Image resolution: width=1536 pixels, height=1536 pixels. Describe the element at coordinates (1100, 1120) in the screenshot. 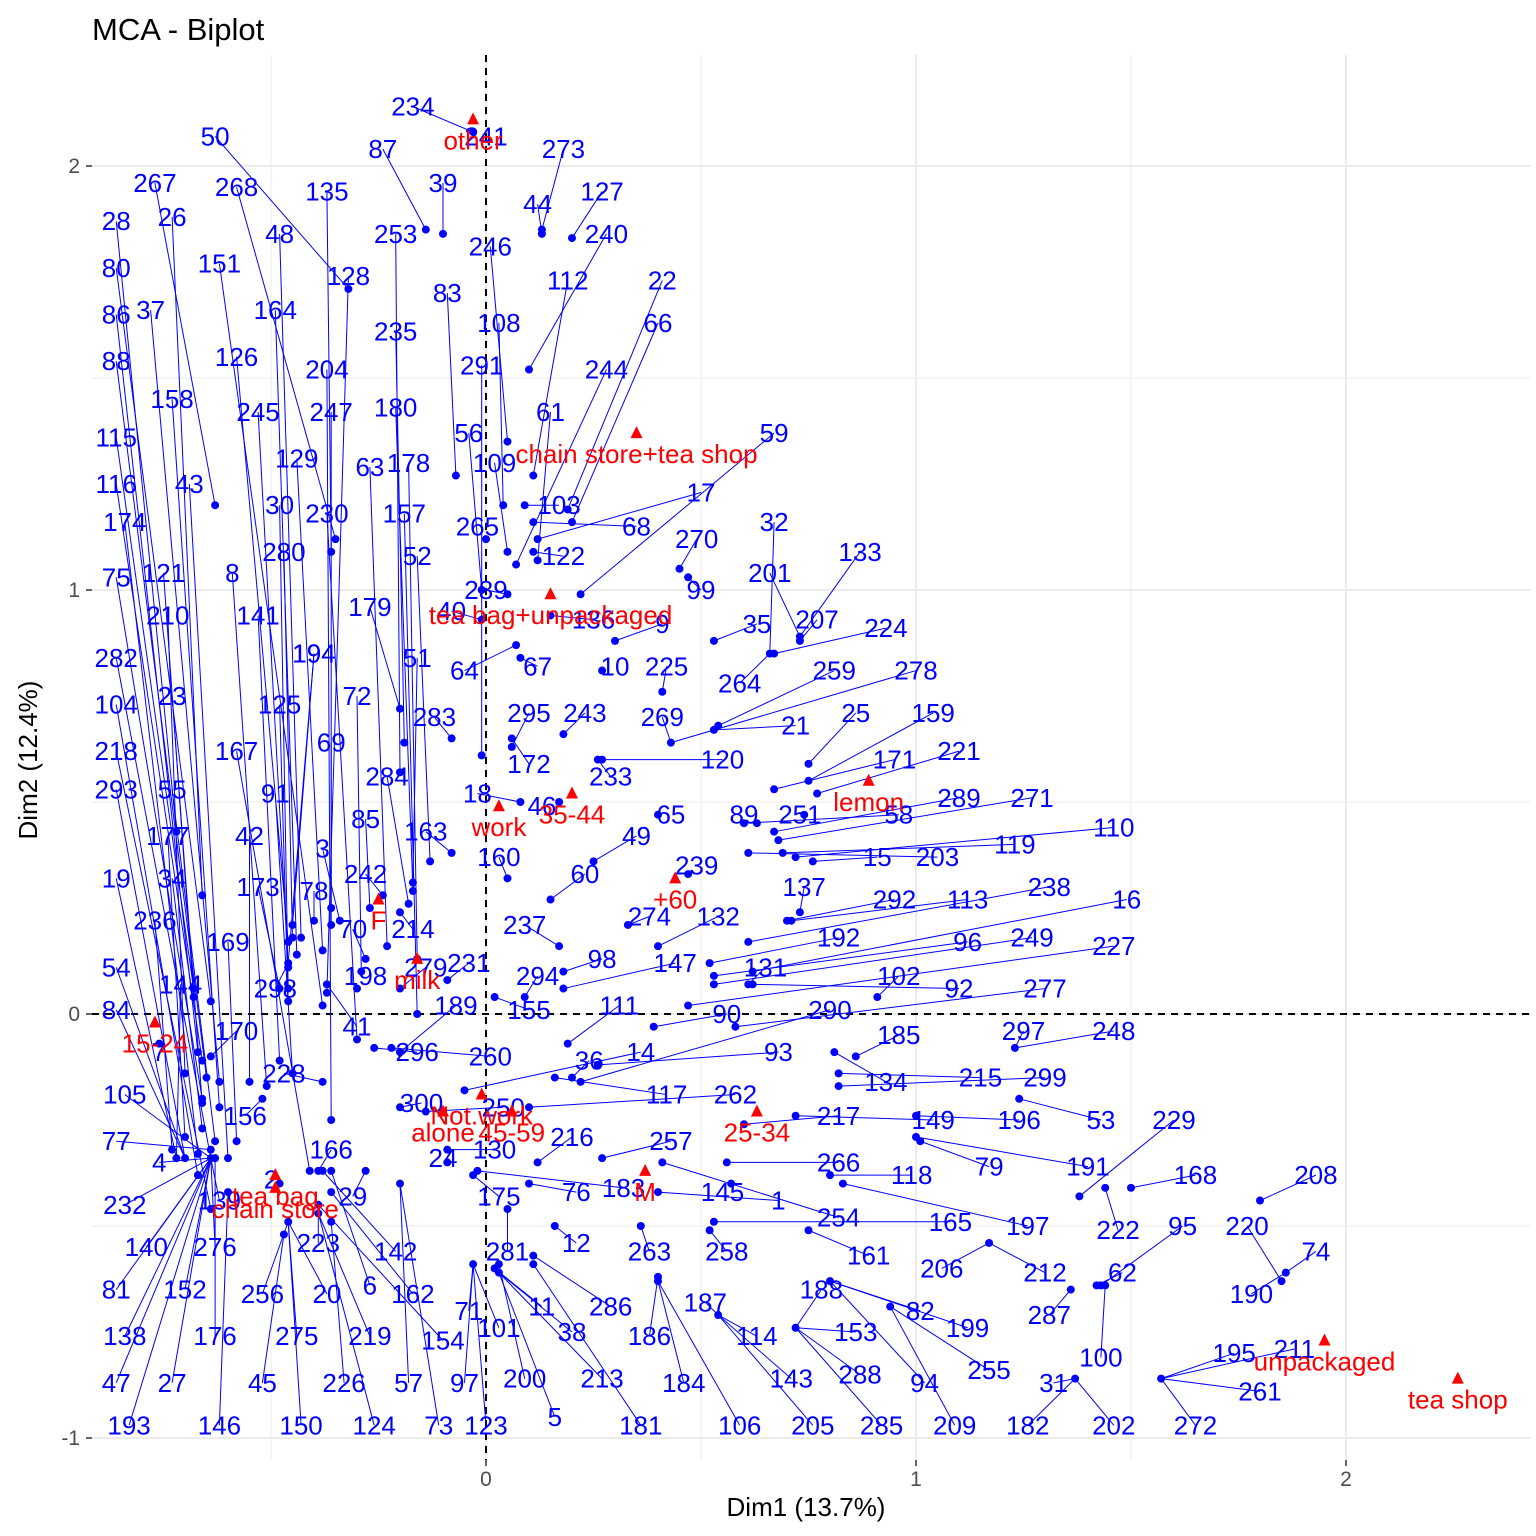

I see `individual-label-53: 53` at that location.